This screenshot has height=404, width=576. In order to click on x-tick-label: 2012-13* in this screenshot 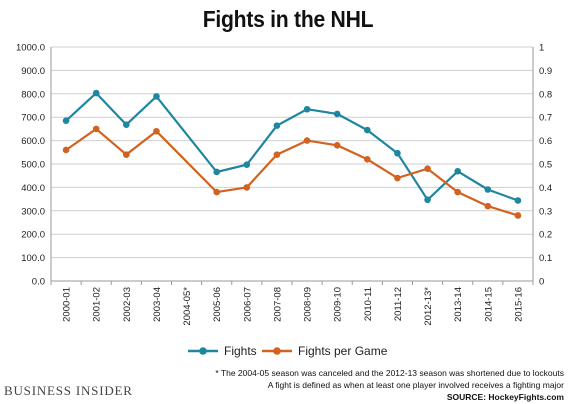, I will do `click(428, 306)`.